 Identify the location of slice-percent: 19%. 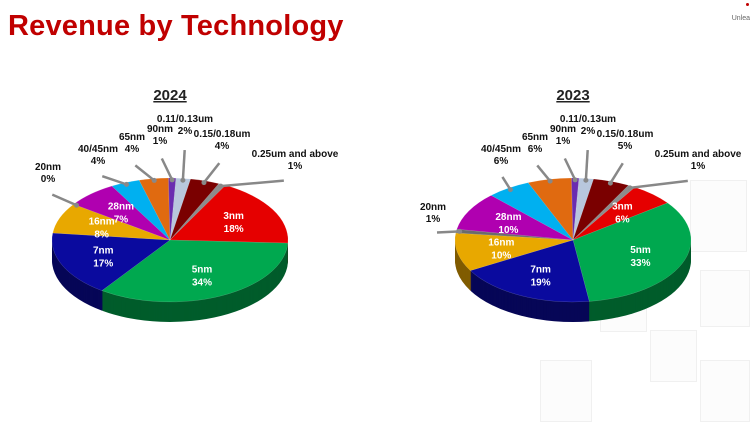
(541, 282).